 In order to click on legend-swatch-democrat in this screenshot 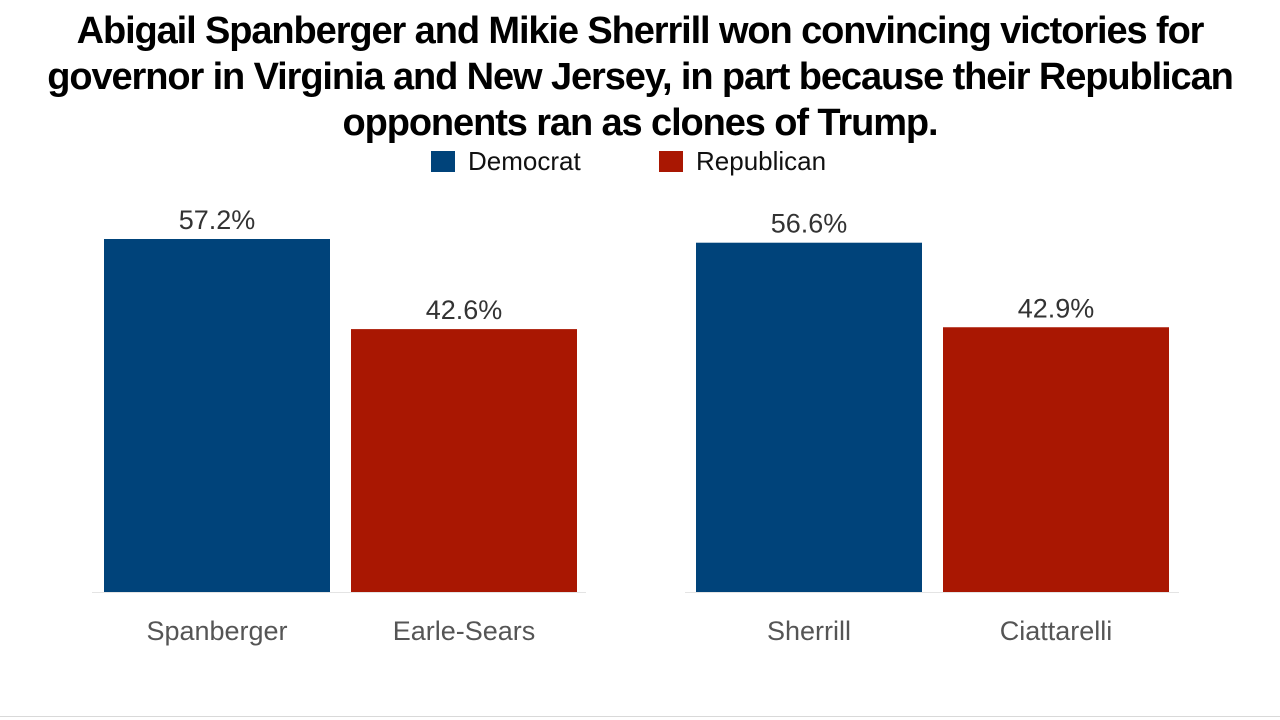, I will do `click(443, 161)`.